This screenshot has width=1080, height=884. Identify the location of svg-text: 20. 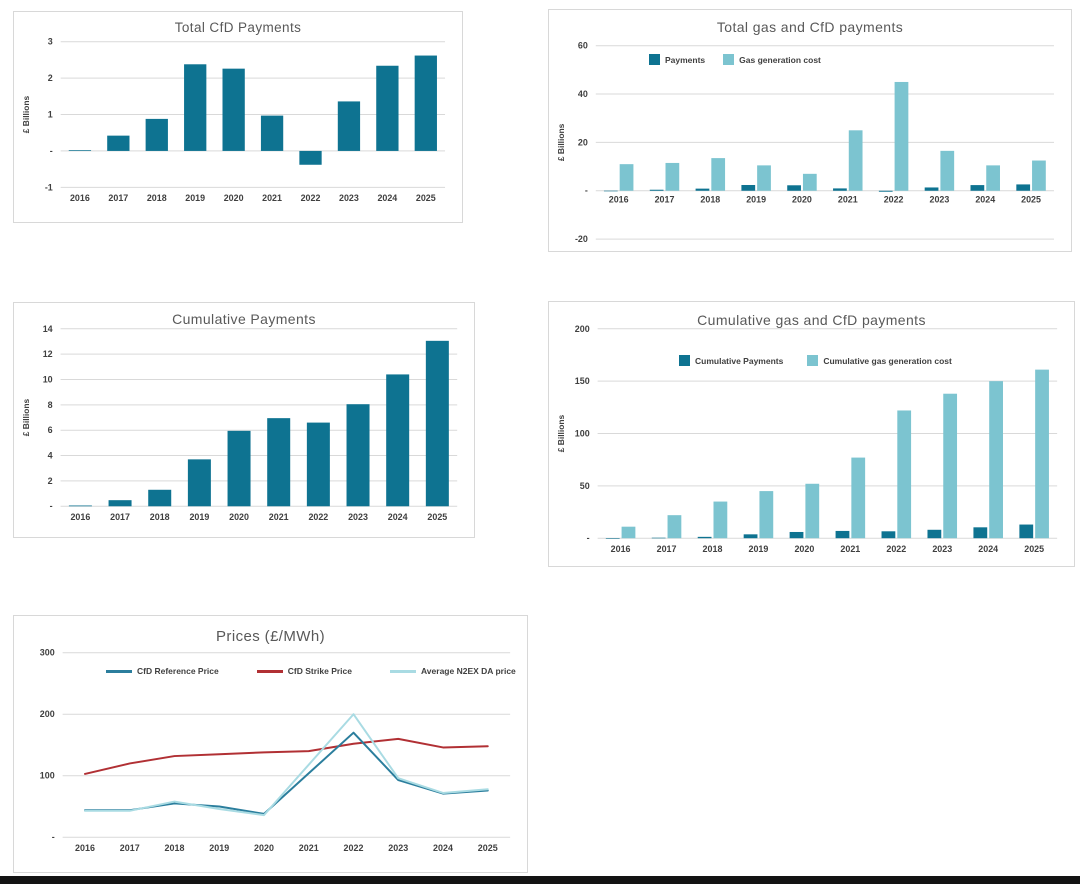
(583, 142).